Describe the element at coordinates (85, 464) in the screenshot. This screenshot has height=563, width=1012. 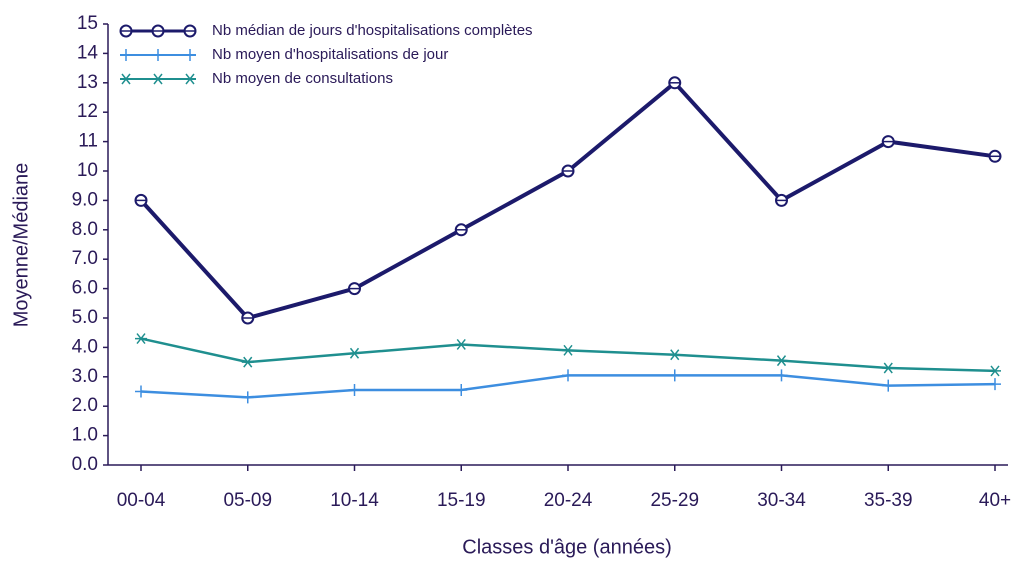
I see `y-tick-label: 0.0` at that location.